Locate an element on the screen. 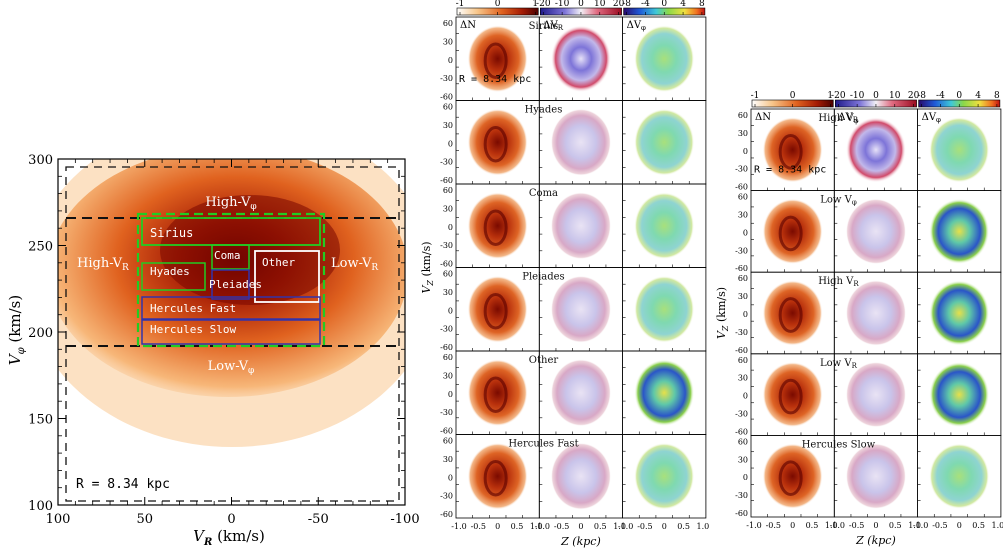 This screenshot has height=550, width=1003. col-header-1: ΔVR is located at coordinates (553, 26).